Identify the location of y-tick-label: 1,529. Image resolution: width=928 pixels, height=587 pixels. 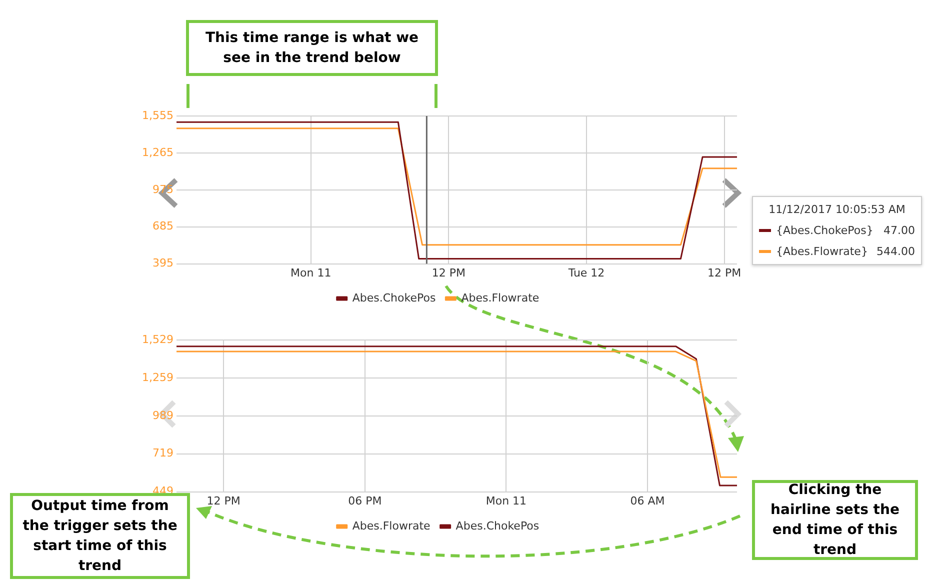
(158, 339).